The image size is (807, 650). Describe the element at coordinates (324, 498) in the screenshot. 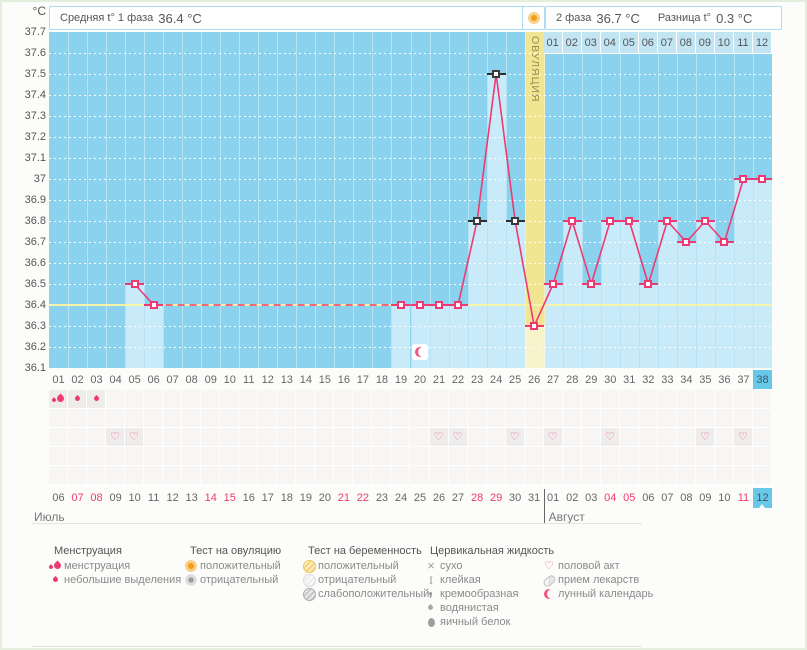

I see `date-cell: 20` at that location.